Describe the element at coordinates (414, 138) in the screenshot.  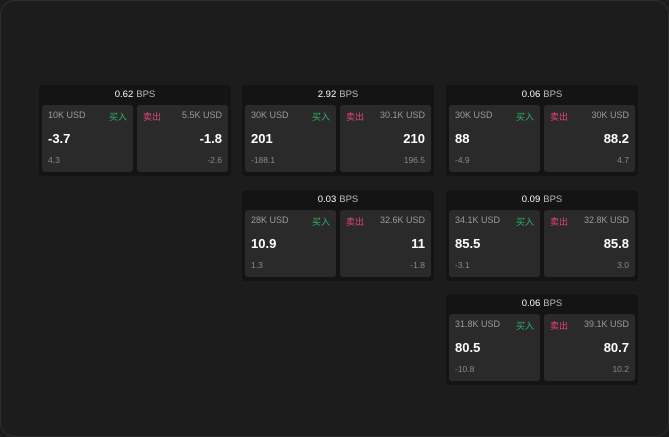
I see `ask-price: 210` at that location.